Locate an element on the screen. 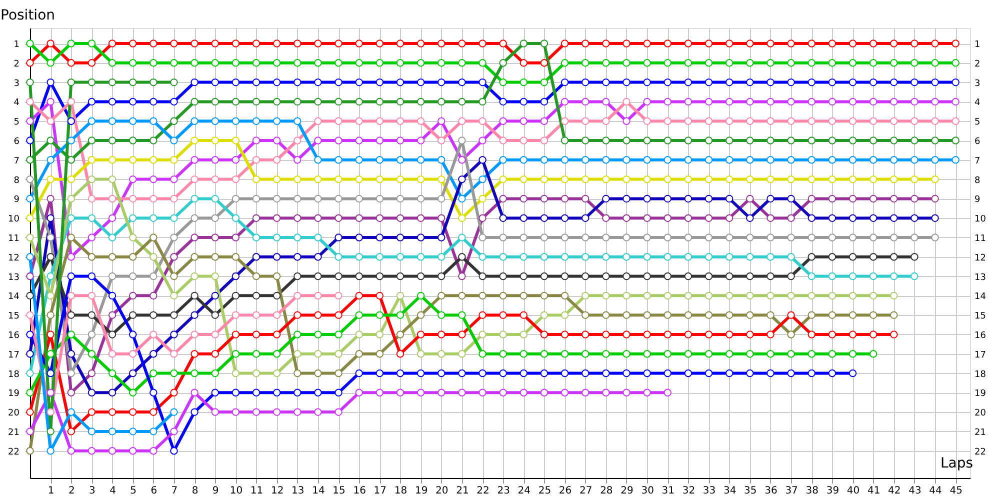  y2-tick-label: 22 is located at coordinates (980, 452).